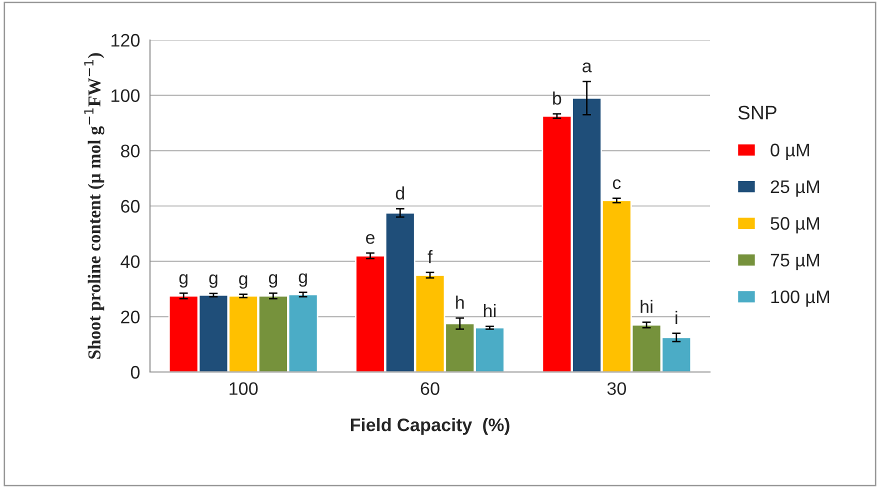 This screenshot has width=880, height=488. I want to click on y-tick-label: 80, so click(130, 151).